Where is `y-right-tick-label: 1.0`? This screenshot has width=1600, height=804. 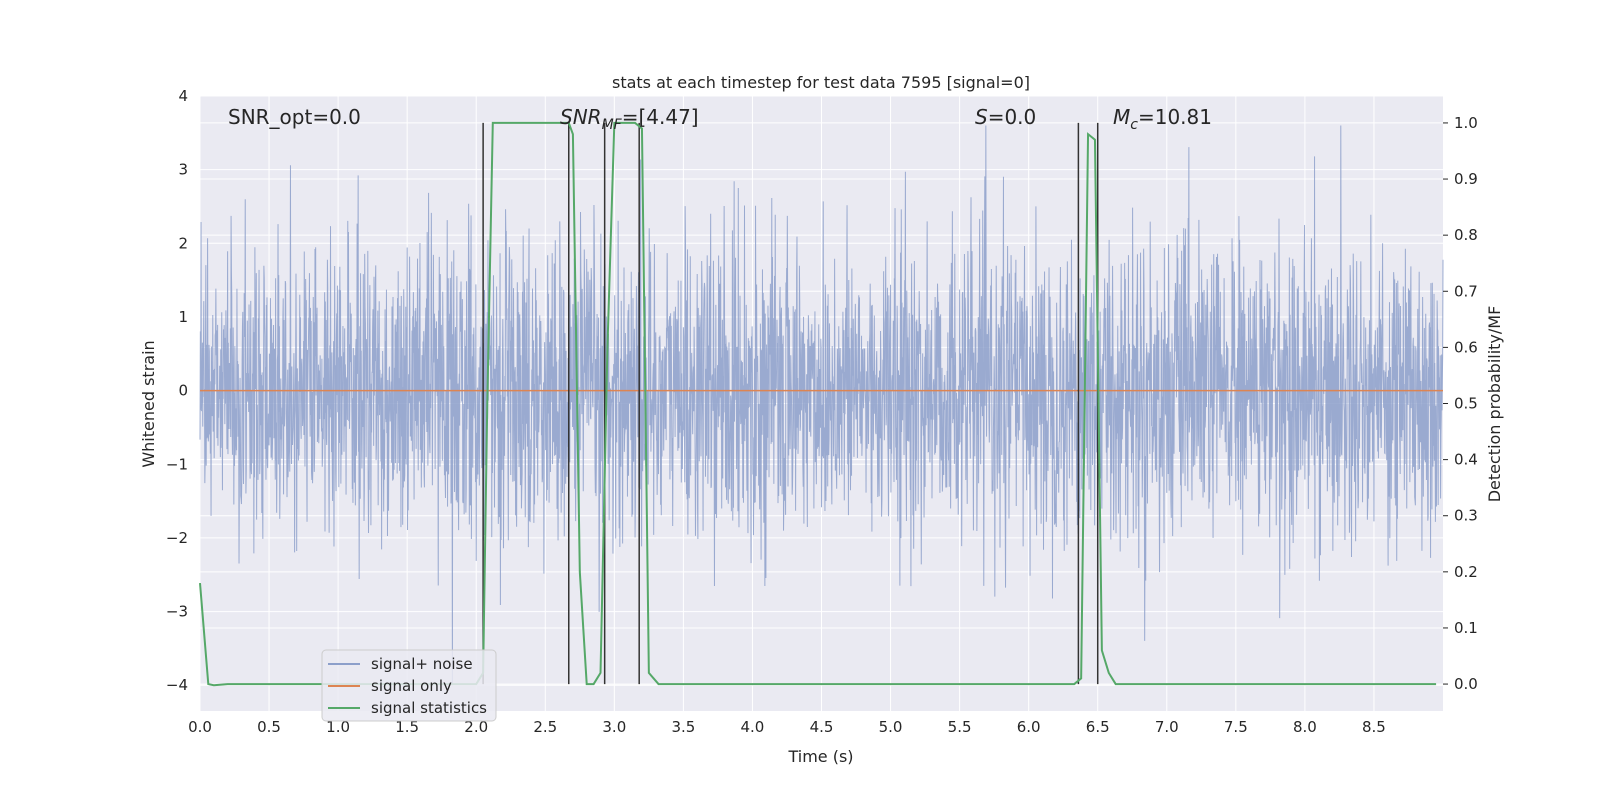 y-right-tick-label: 1.0 is located at coordinates (1466, 123).